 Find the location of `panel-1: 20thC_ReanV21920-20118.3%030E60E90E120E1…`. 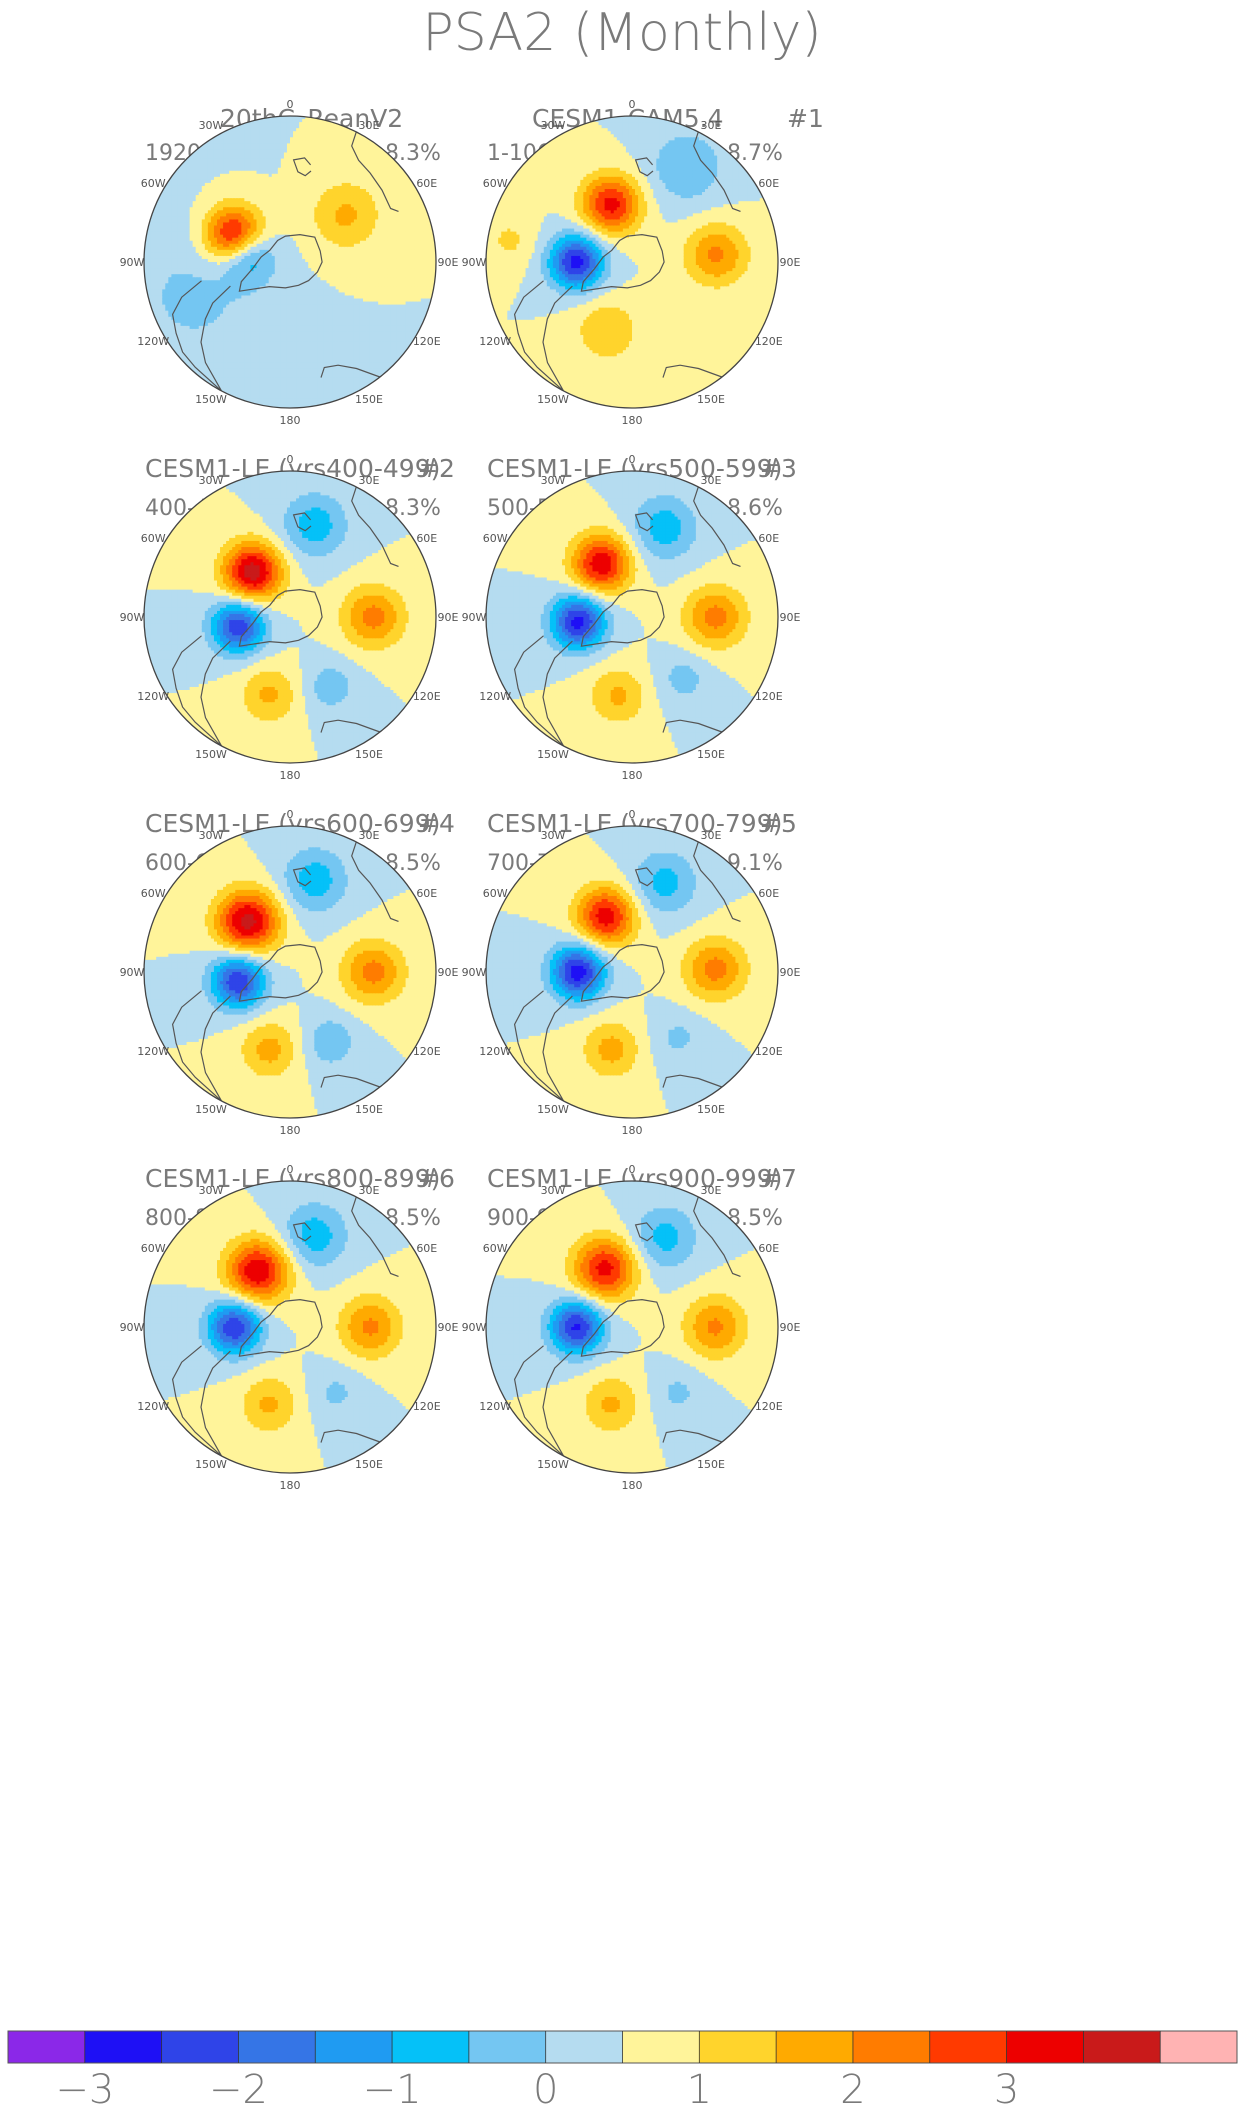

panel-1: 20thC_ReanV21920-20118.3%030E60E90E120E1… is located at coordinates (289, 262).